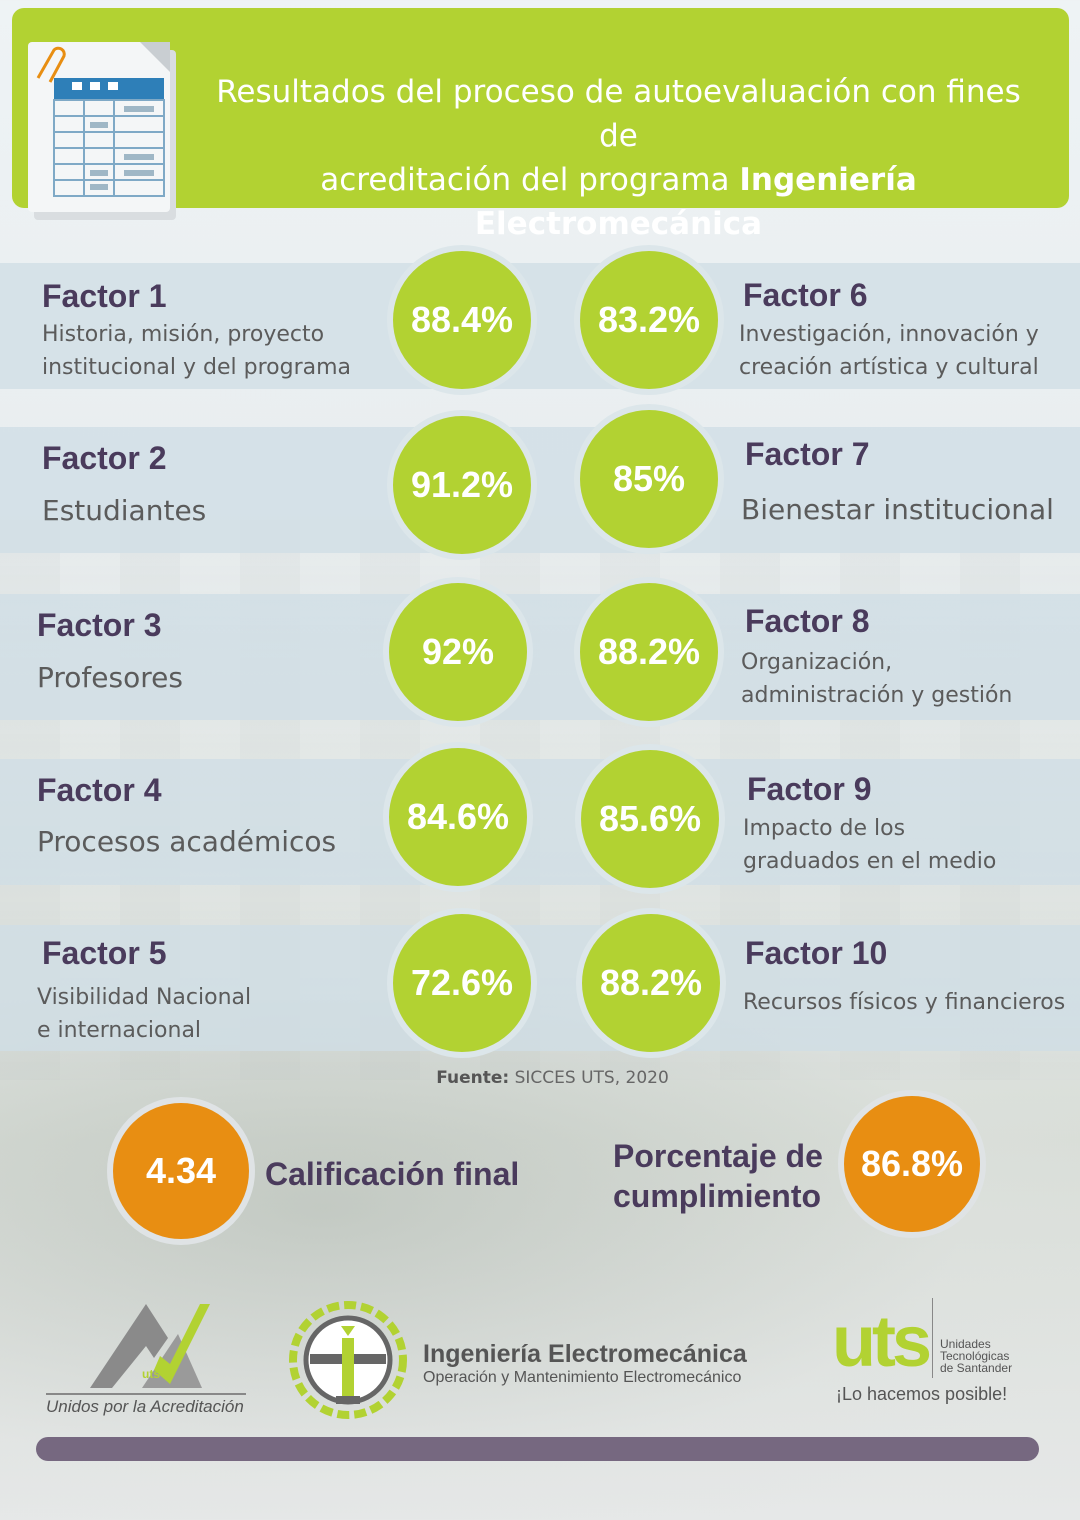 The image size is (1080, 1520). Describe the element at coordinates (181, 1171) in the screenshot. I see `final-score-badge: 4.34` at that location.